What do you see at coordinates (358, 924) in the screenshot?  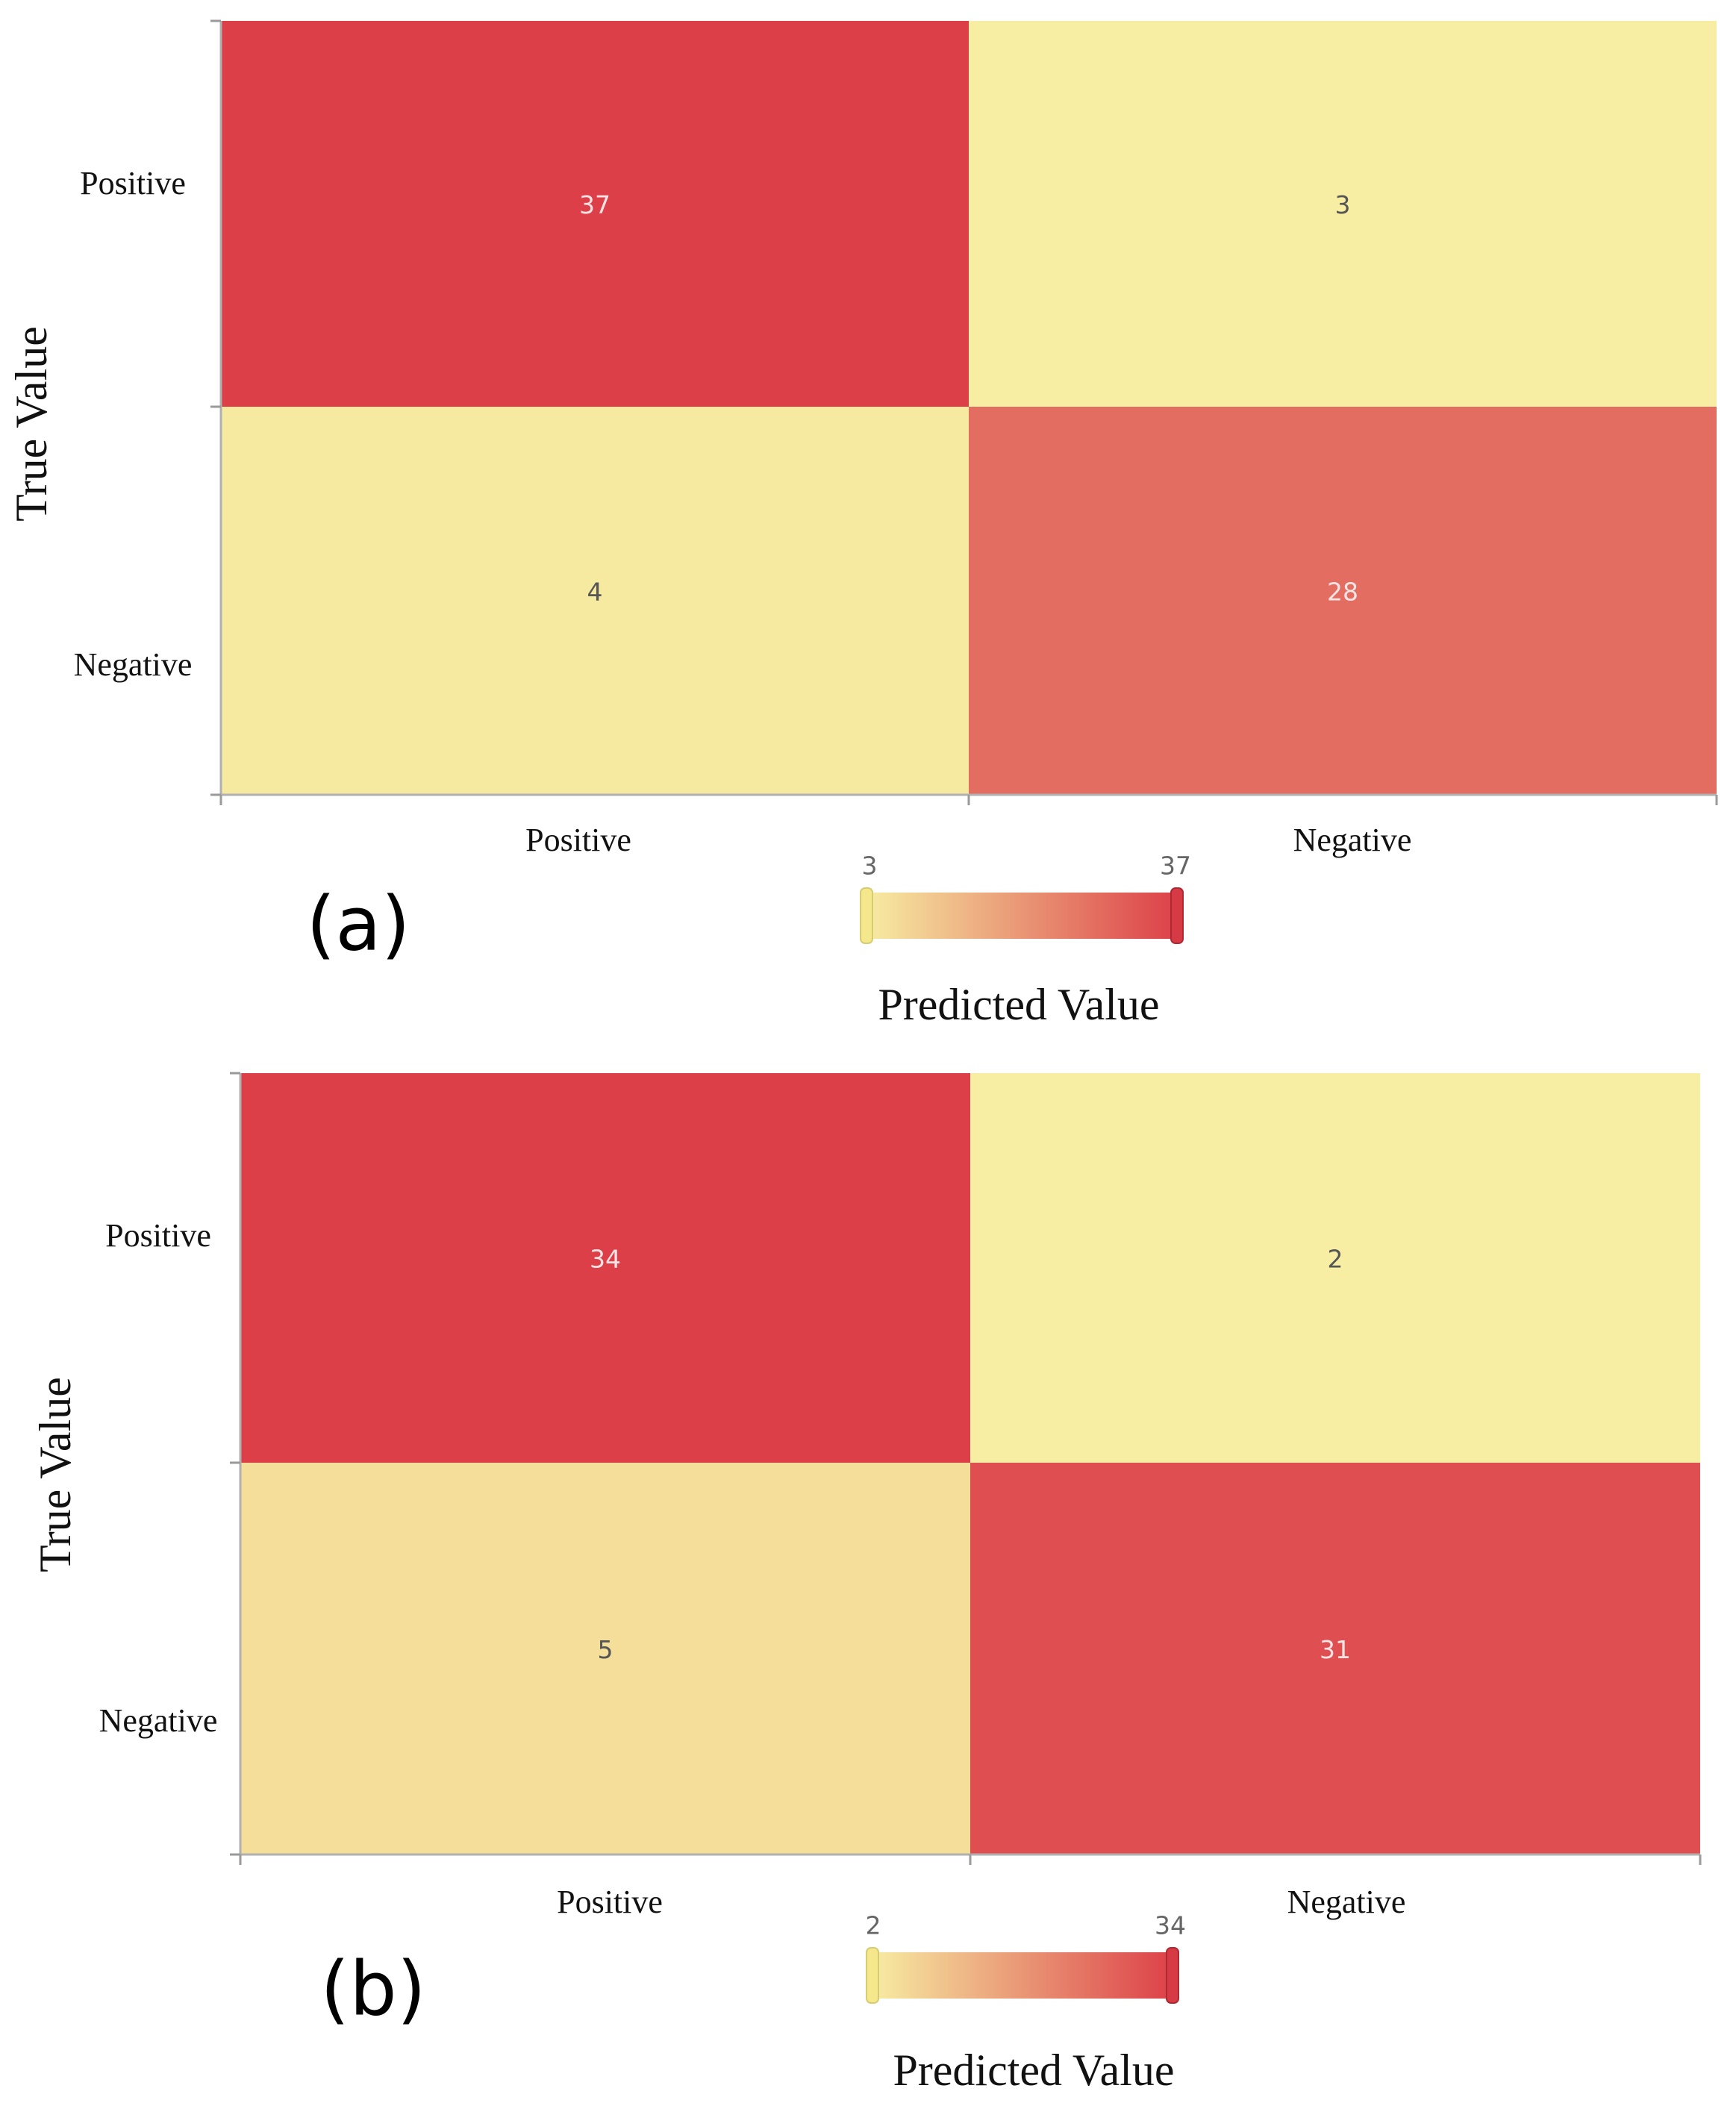 I see `panel-label: (a)` at bounding box center [358, 924].